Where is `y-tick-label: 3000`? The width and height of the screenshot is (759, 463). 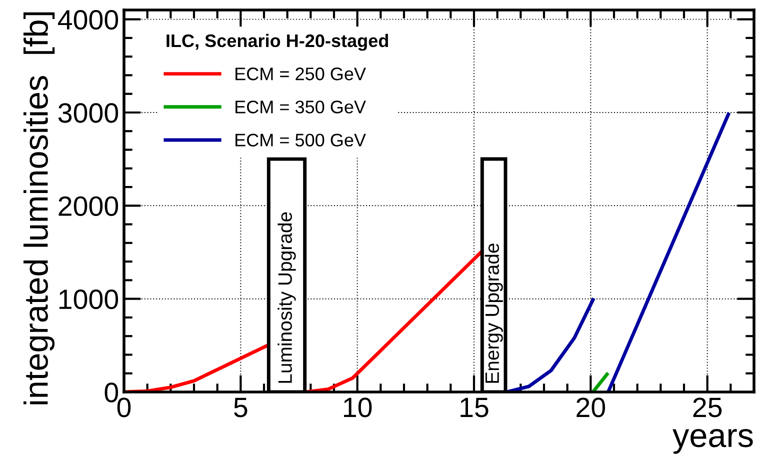 y-tick-label: 3000 is located at coordinates (88, 113).